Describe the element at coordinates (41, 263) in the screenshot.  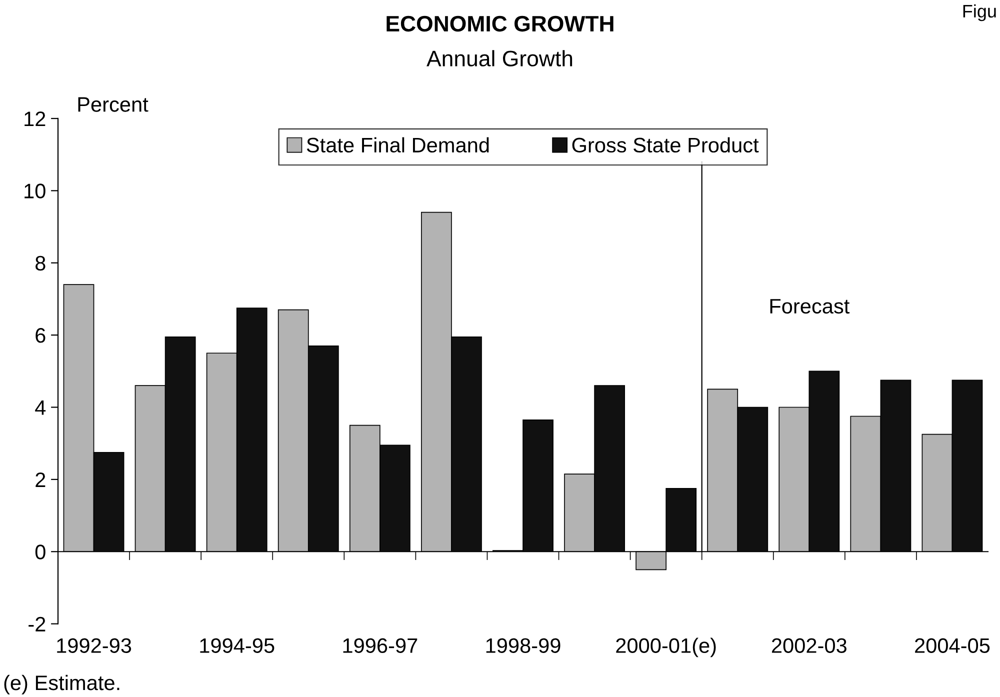
I see `y-tick-label: 8` at that location.